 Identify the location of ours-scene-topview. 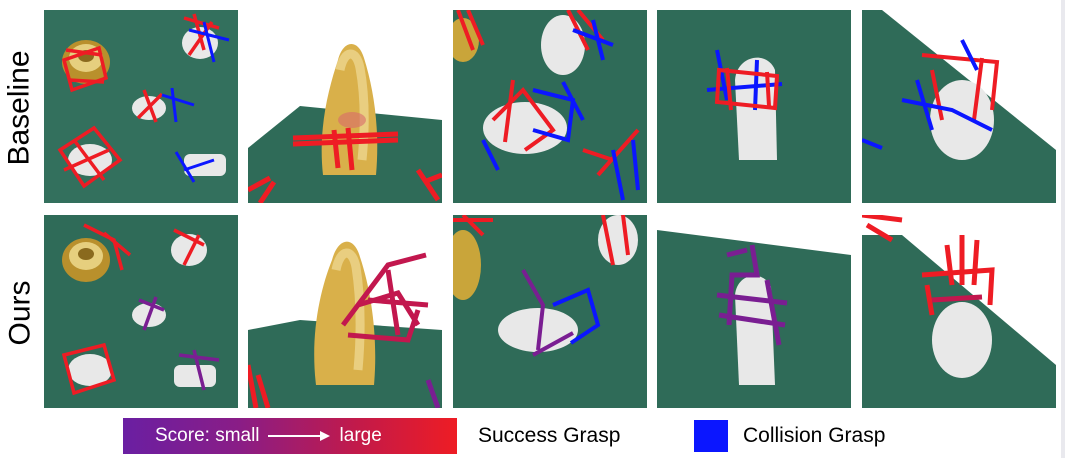
(141, 311).